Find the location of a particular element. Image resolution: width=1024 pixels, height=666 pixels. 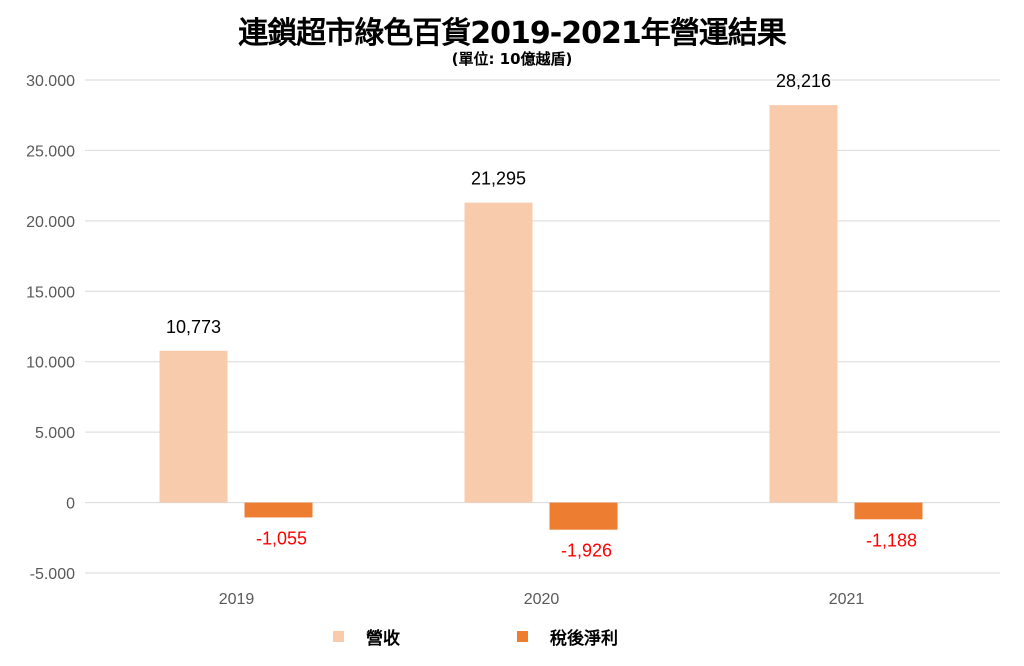

y-tick-label: 10.000 is located at coordinates (50, 363).